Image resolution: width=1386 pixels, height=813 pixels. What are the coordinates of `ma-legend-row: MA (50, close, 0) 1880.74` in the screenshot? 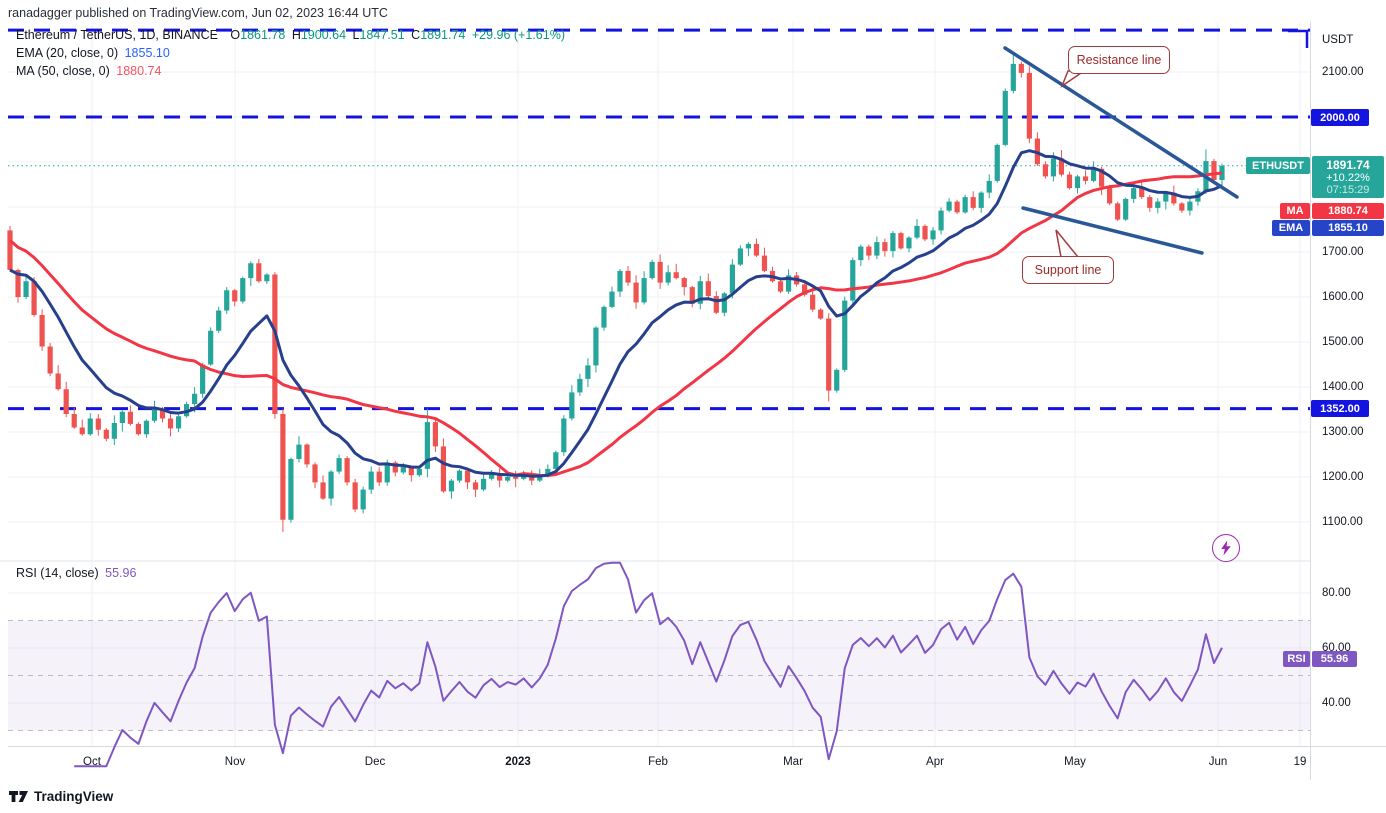 It's located at (90, 71).